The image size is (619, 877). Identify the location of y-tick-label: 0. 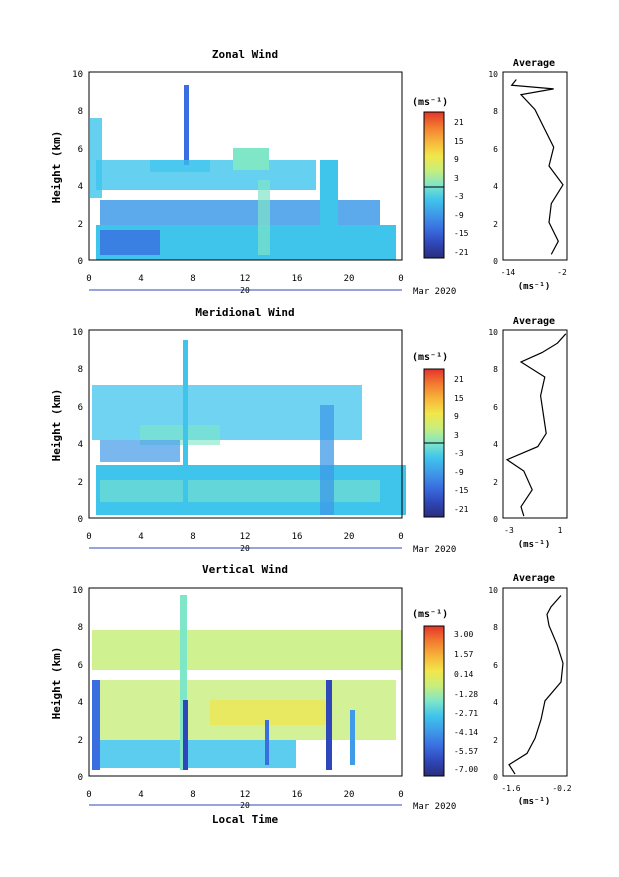
(80, 262).